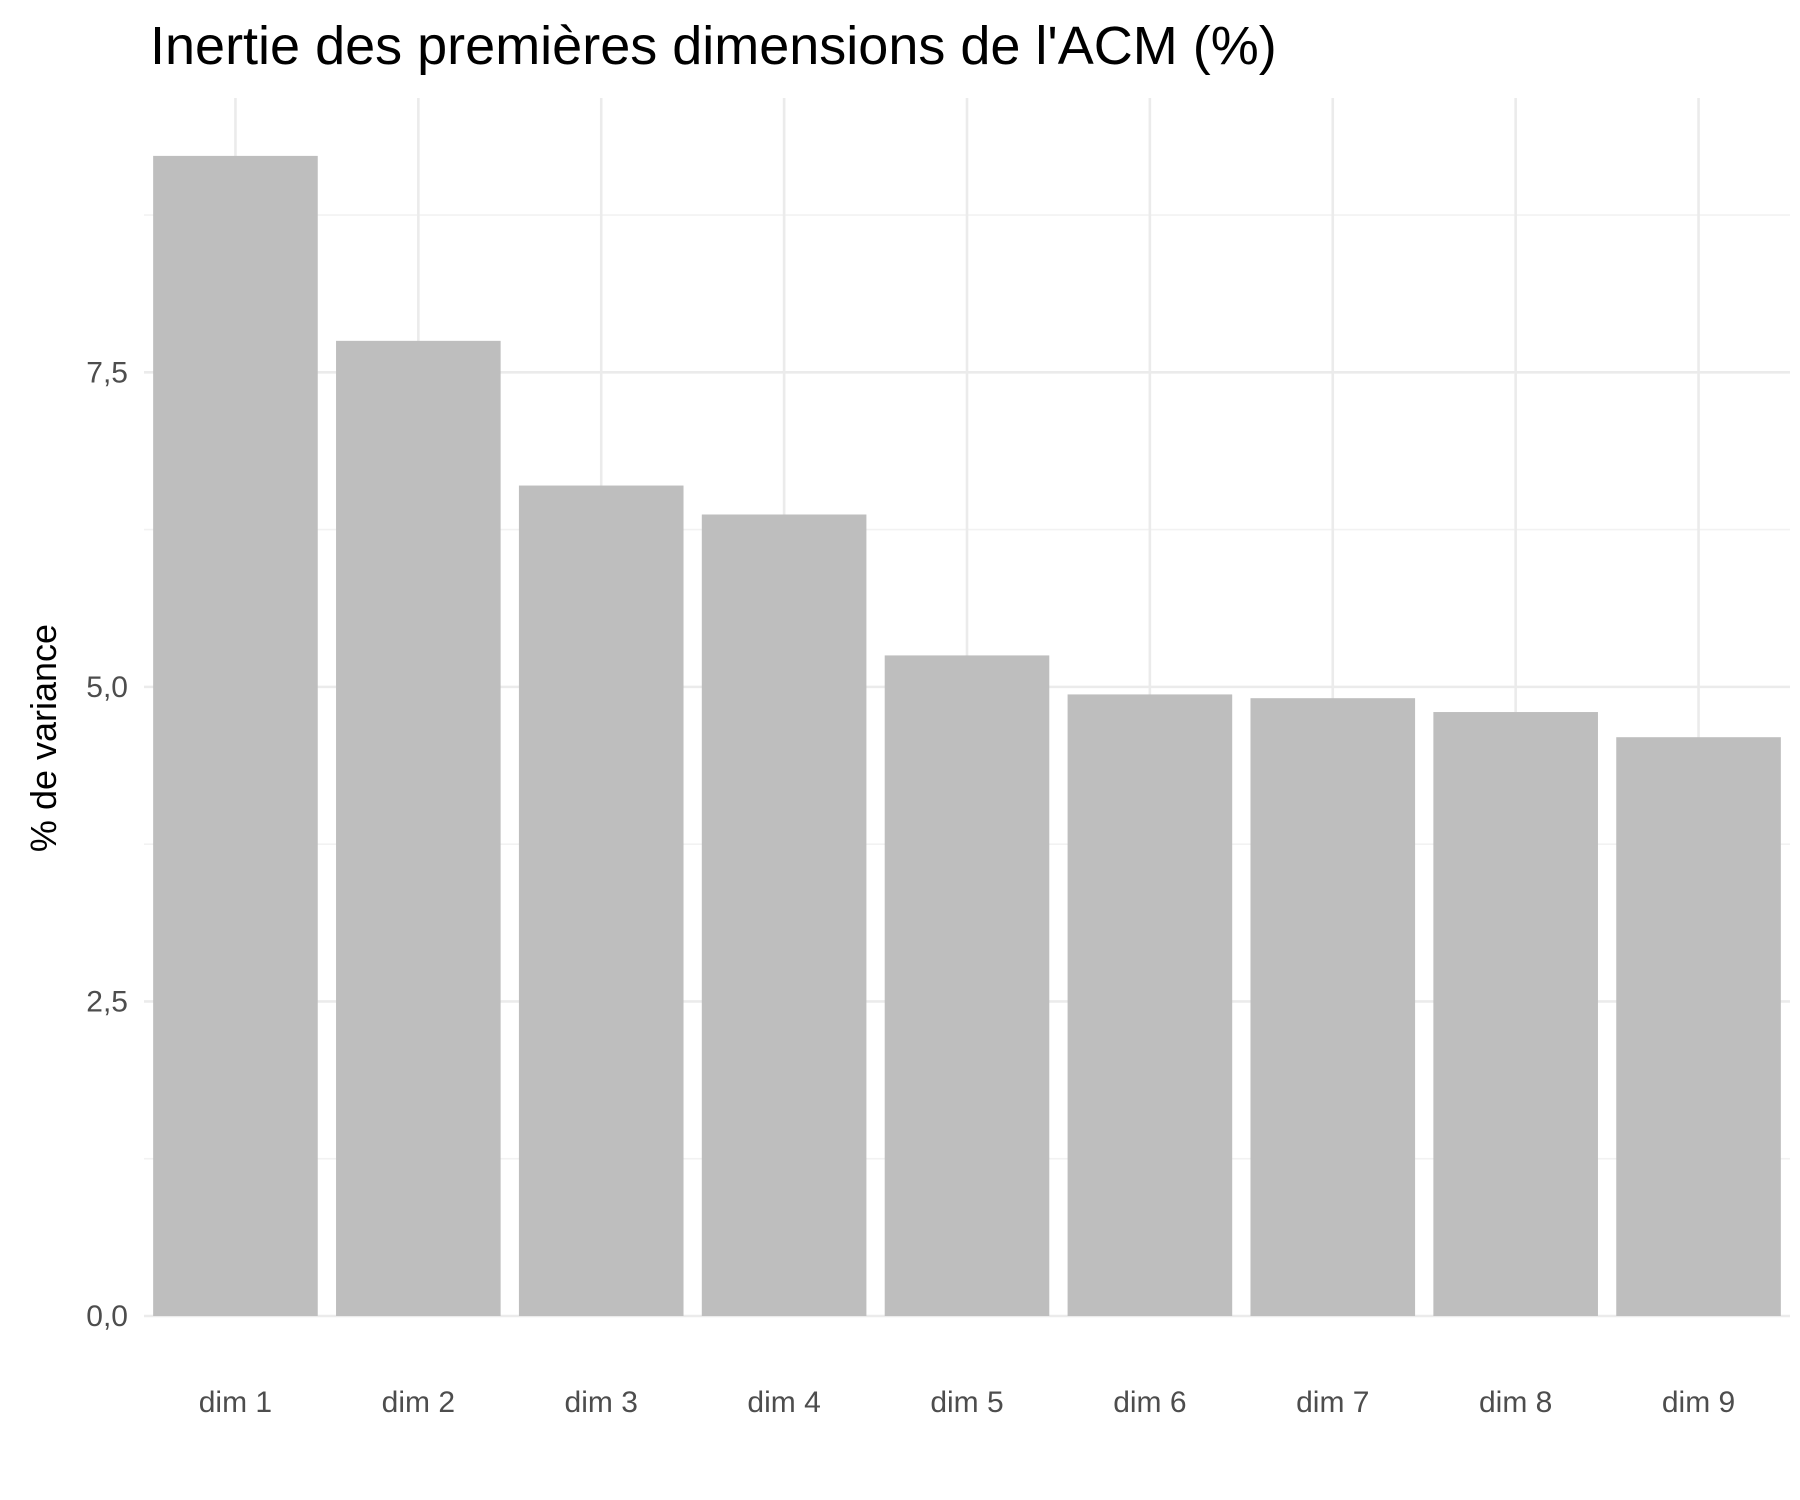 This screenshot has width=1800, height=1500. I want to click on x-tick-label: dim 4, so click(783, 1402).